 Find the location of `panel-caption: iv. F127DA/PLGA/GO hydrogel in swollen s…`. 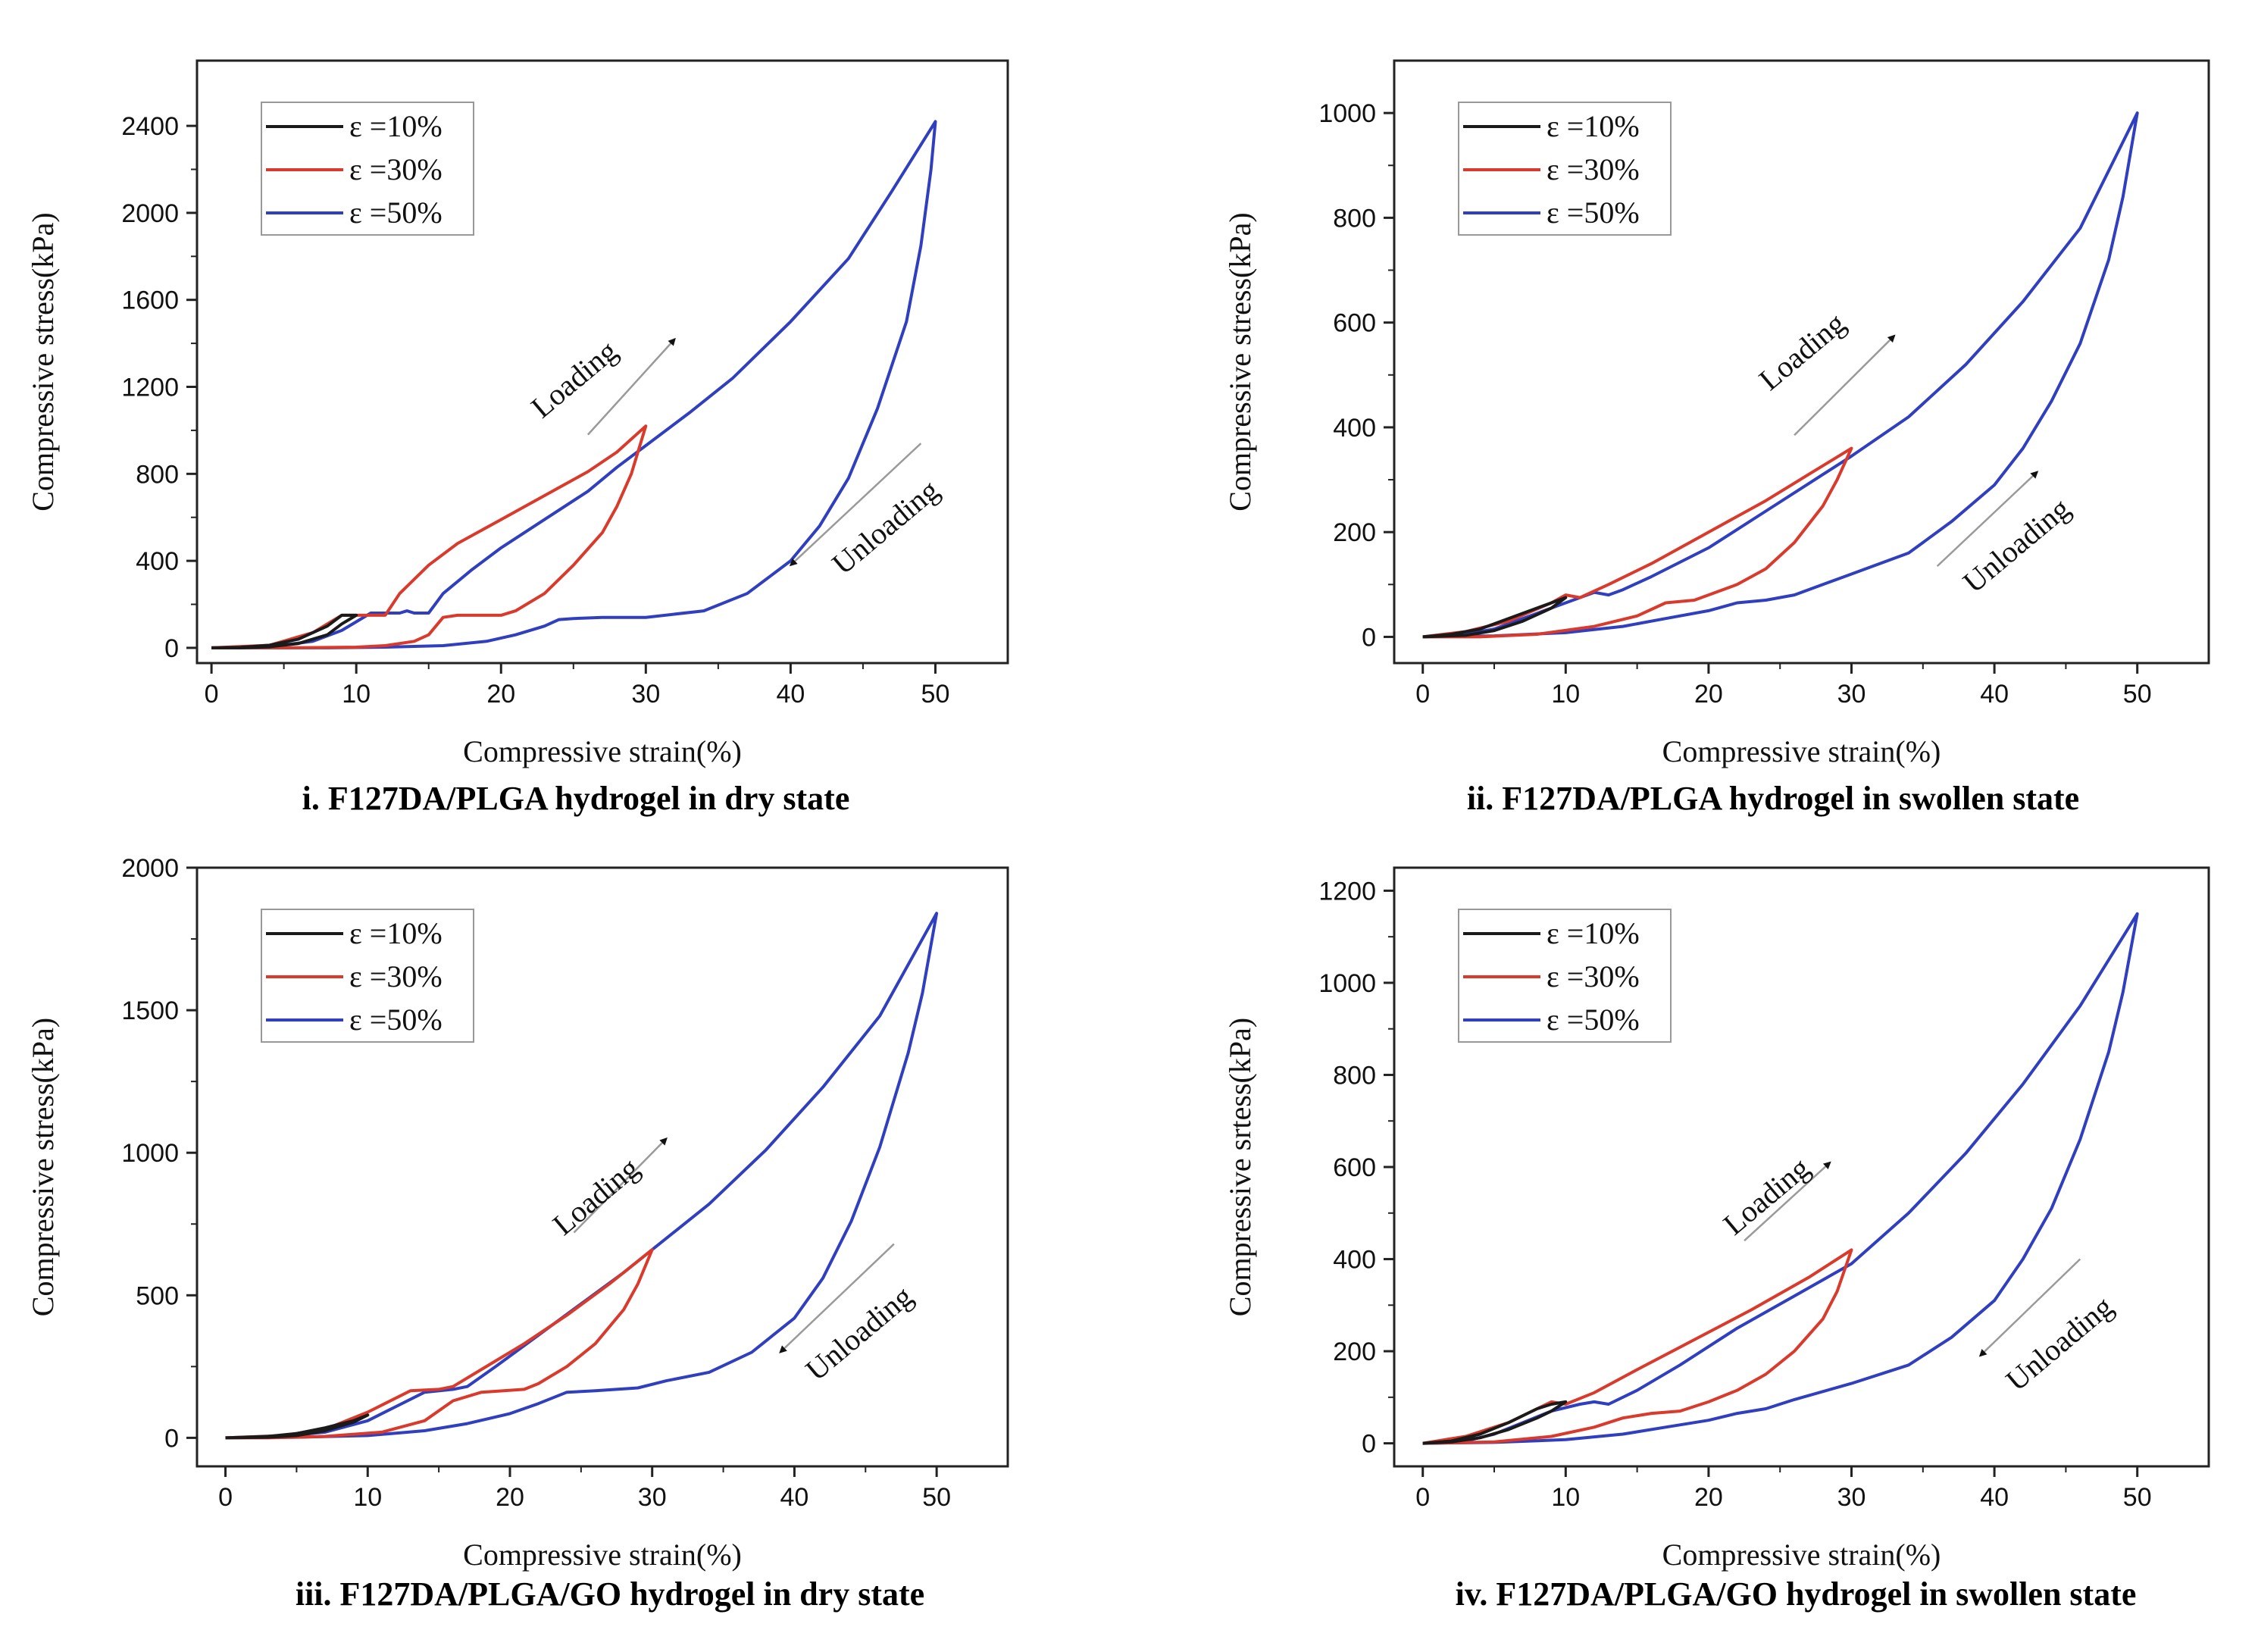

panel-caption: iv. F127DA/PLGA/GO hydrogel in swollen s… is located at coordinates (1796, 1594).